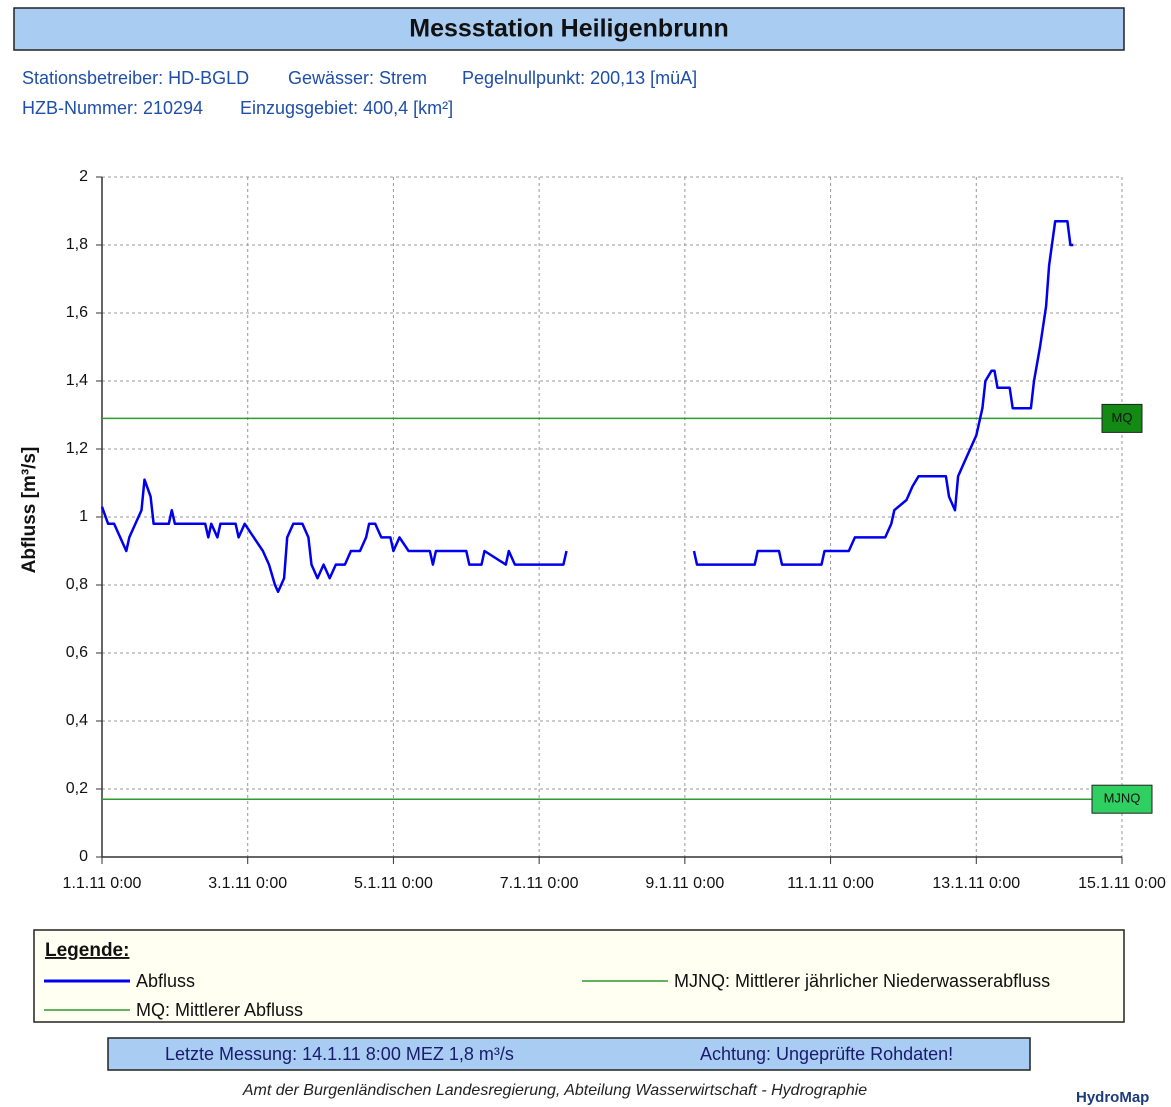 The height and width of the screenshot is (1107, 1171). I want to click on y-tick-label: 1,2, so click(77, 448).